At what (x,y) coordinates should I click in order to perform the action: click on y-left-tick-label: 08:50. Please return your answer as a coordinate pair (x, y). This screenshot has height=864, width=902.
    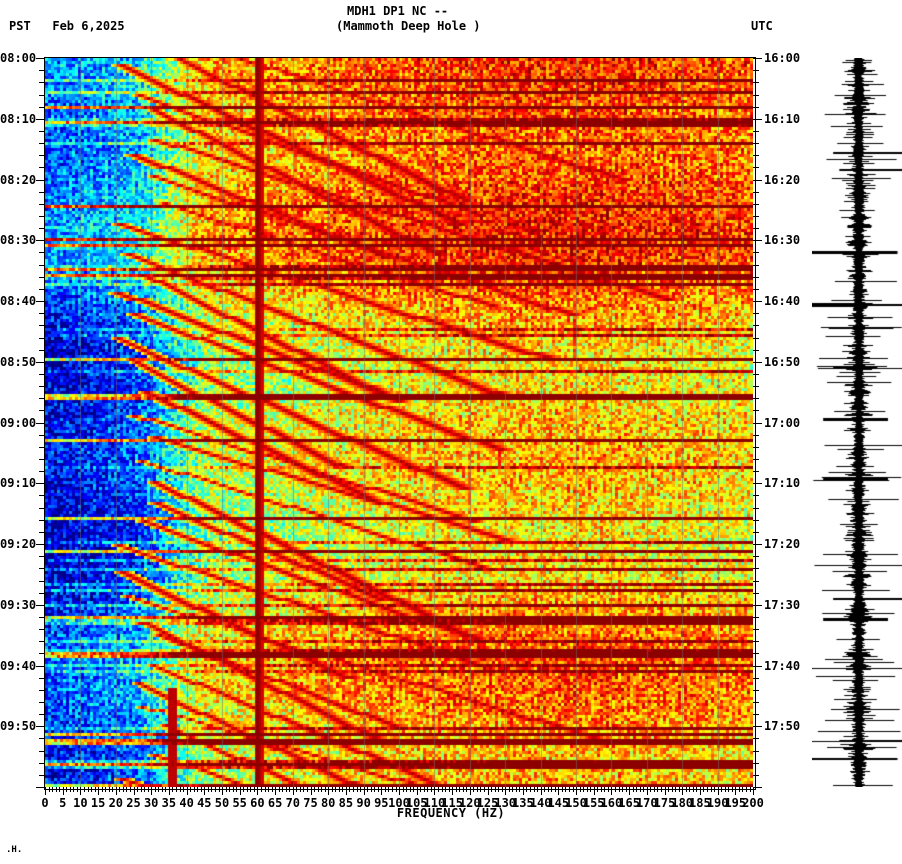
    Looking at the image, I should click on (18, 361).